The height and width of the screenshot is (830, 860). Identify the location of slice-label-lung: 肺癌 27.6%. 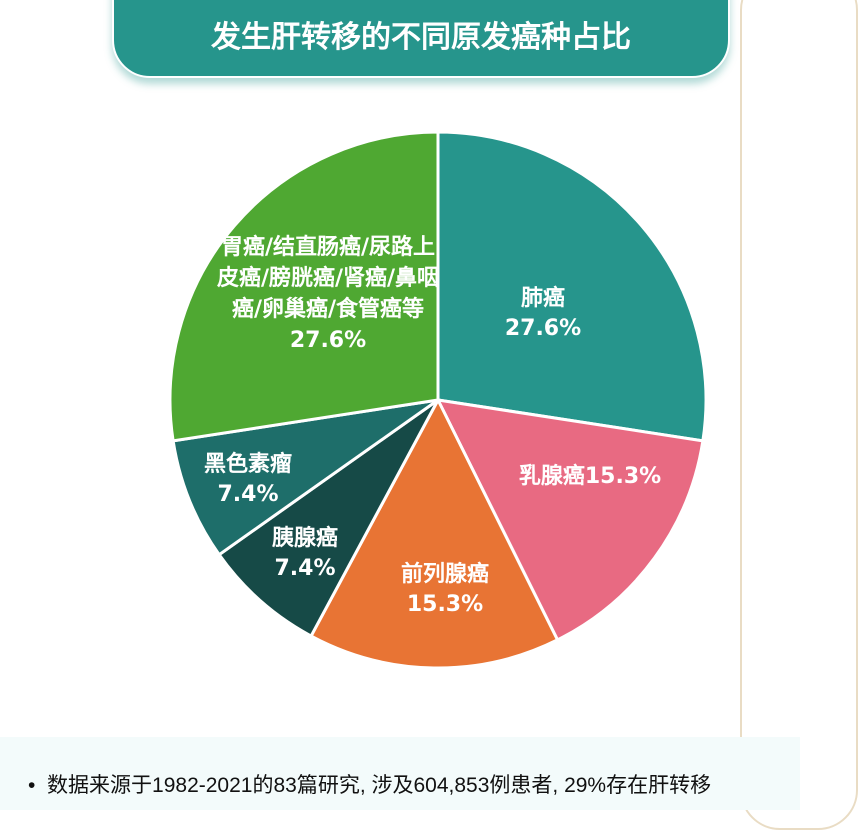
(543, 314).